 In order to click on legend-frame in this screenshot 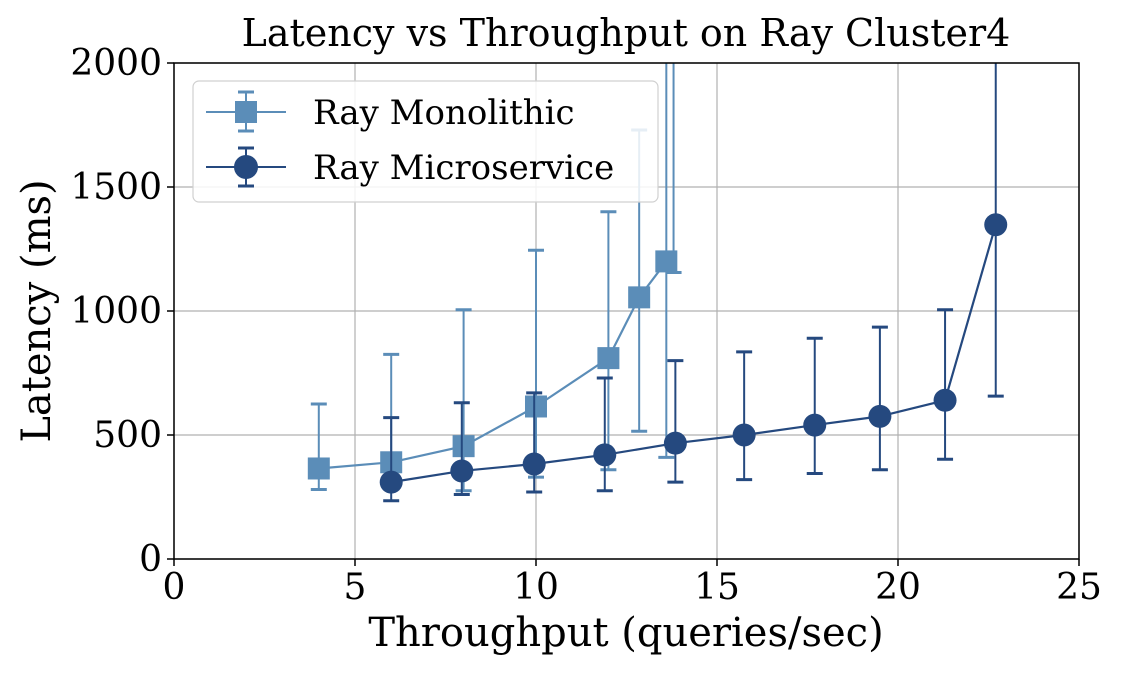, I will do `click(425, 141)`.